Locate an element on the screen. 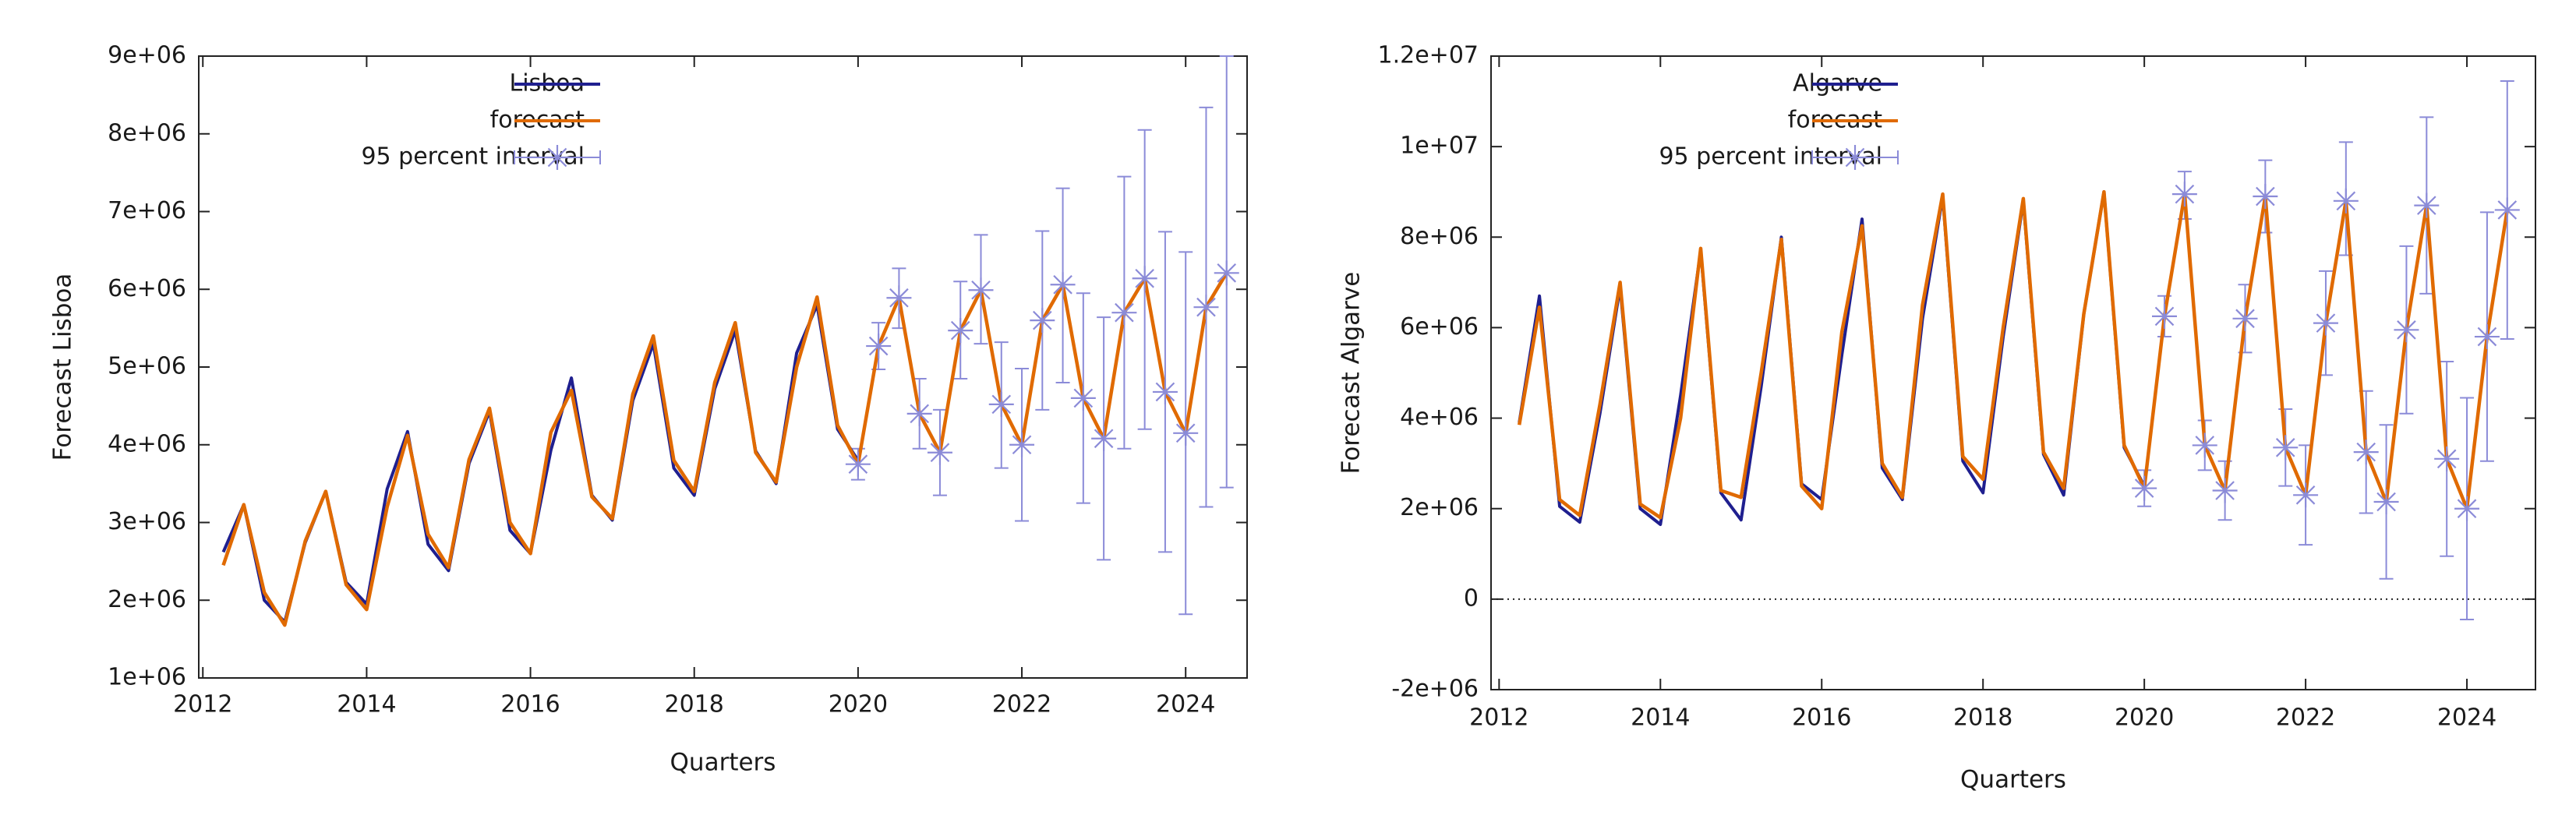  legend-interval-marker is located at coordinates (1855, 158).